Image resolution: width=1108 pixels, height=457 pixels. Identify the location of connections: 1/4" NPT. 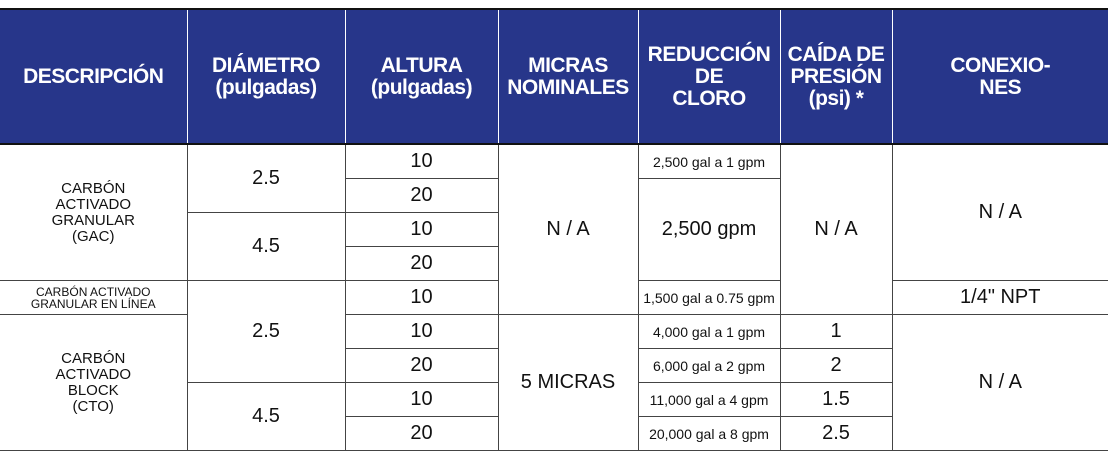
(999, 297).